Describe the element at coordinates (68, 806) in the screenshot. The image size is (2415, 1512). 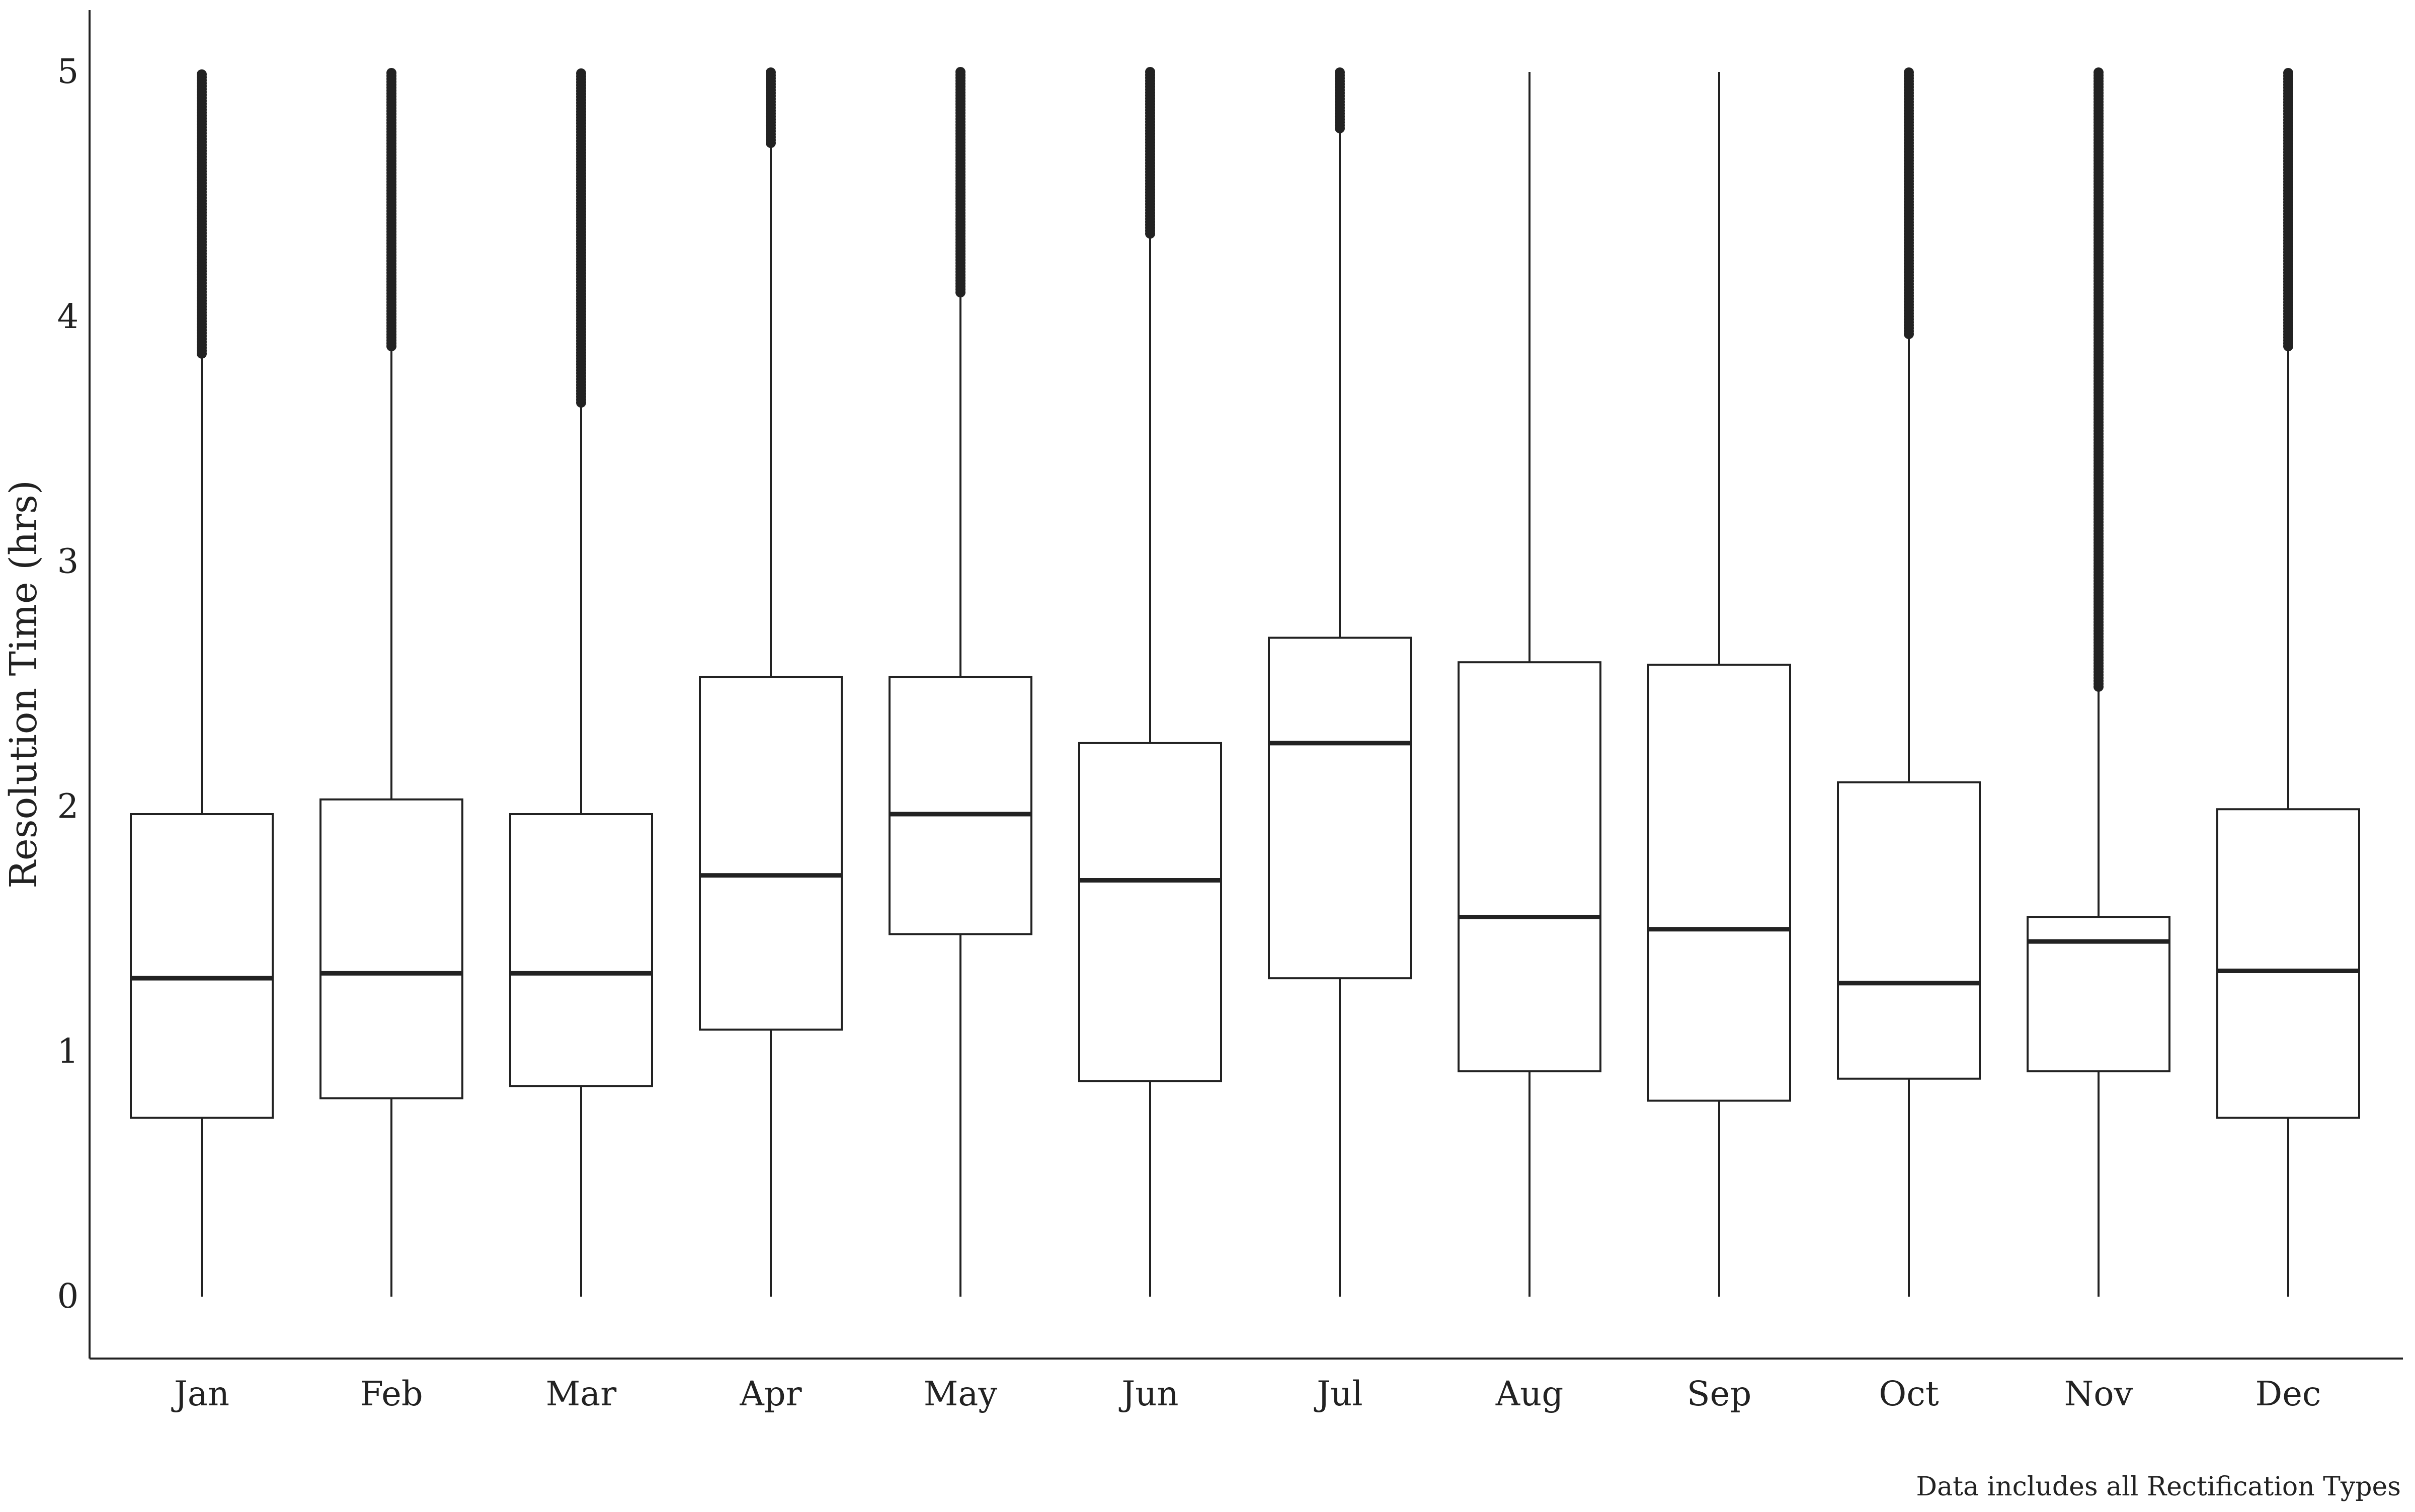
I see `y-tick-label: 2` at that location.